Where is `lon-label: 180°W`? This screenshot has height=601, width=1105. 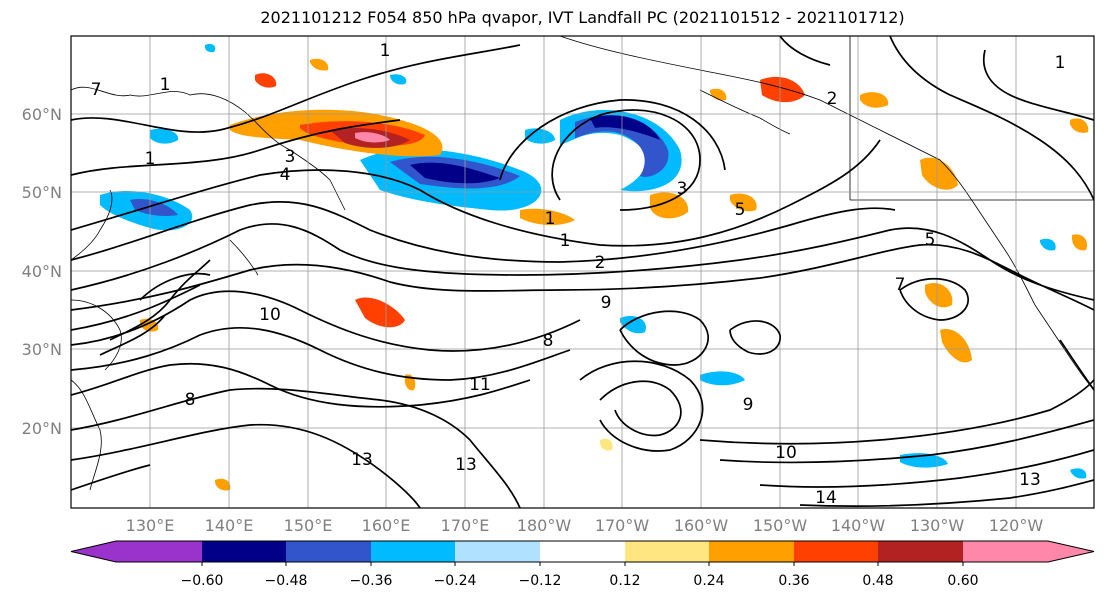 lon-label: 180°W is located at coordinates (544, 525).